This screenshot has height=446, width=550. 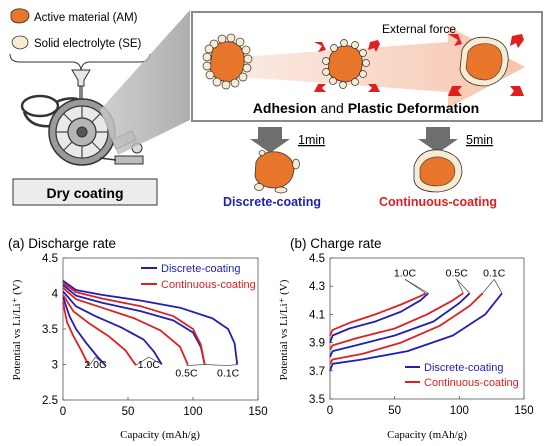 I want to click on chart-b-legend-continuous: Continuous-coating, so click(x=471, y=383).